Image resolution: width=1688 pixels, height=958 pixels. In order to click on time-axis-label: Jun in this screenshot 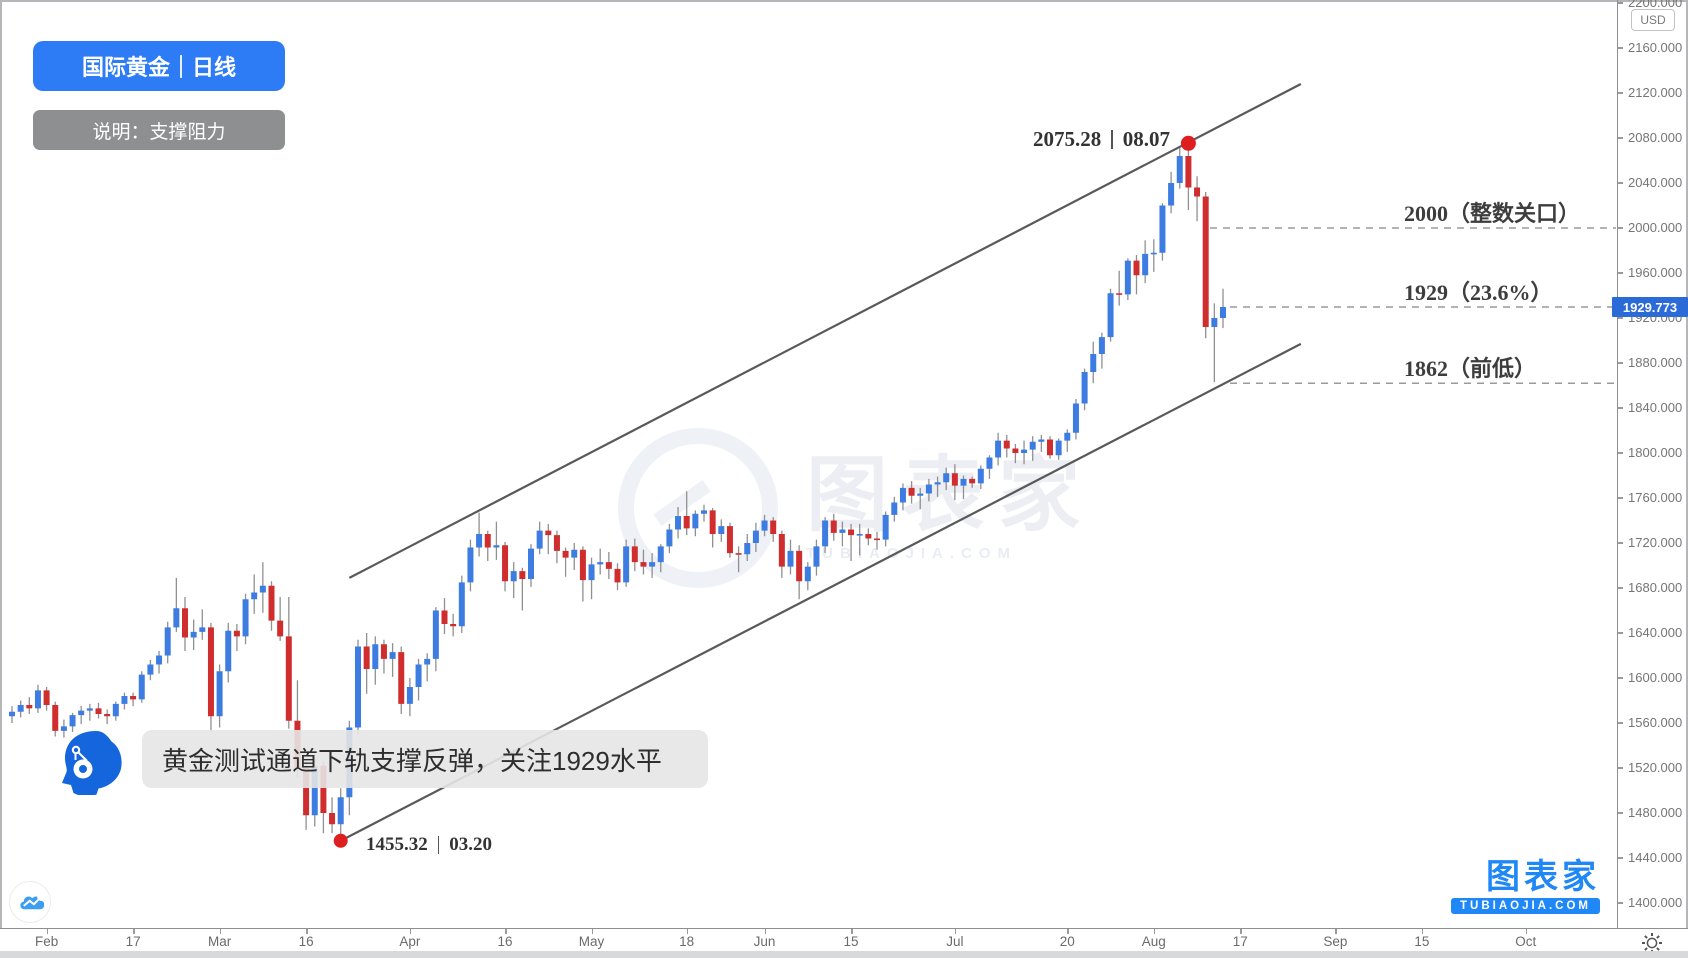, I will do `click(764, 941)`.